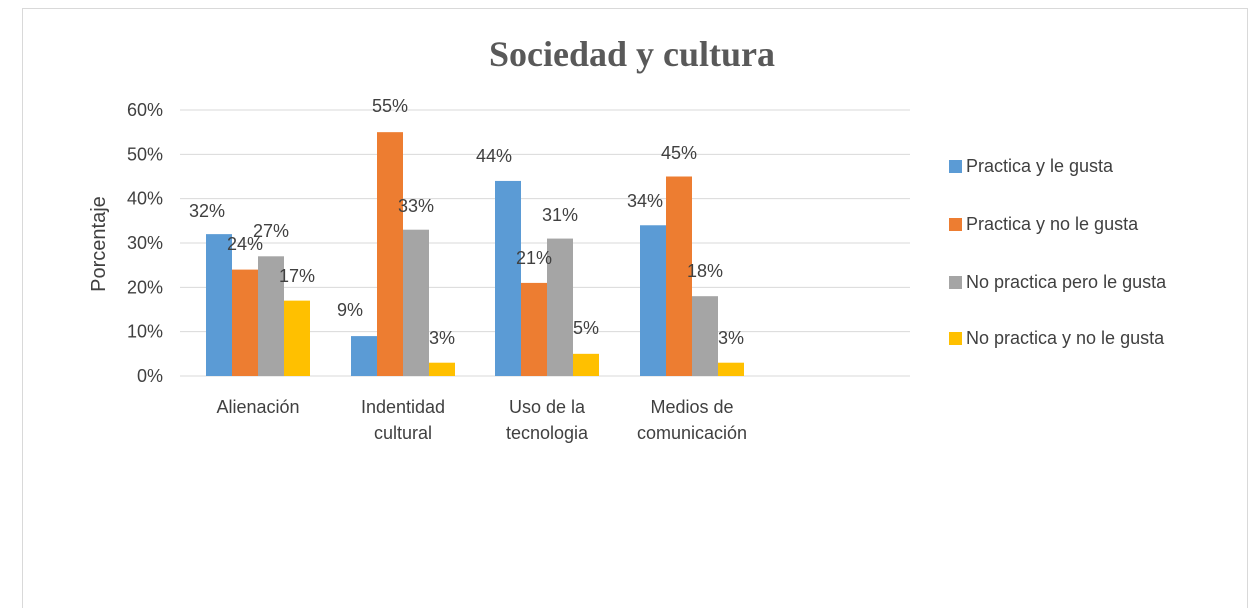 The height and width of the screenshot is (608, 1256). What do you see at coordinates (145, 332) in the screenshot?
I see `y-tick-label: 10%` at bounding box center [145, 332].